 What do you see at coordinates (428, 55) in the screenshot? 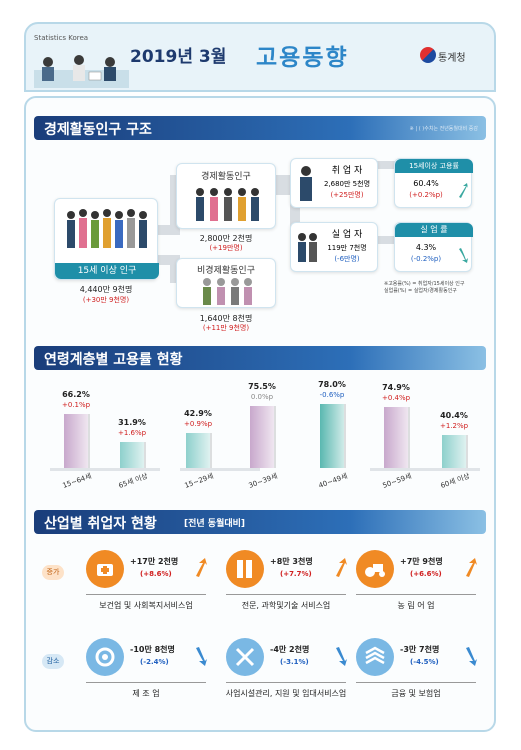
I see `agency-logo-icon` at bounding box center [428, 55].